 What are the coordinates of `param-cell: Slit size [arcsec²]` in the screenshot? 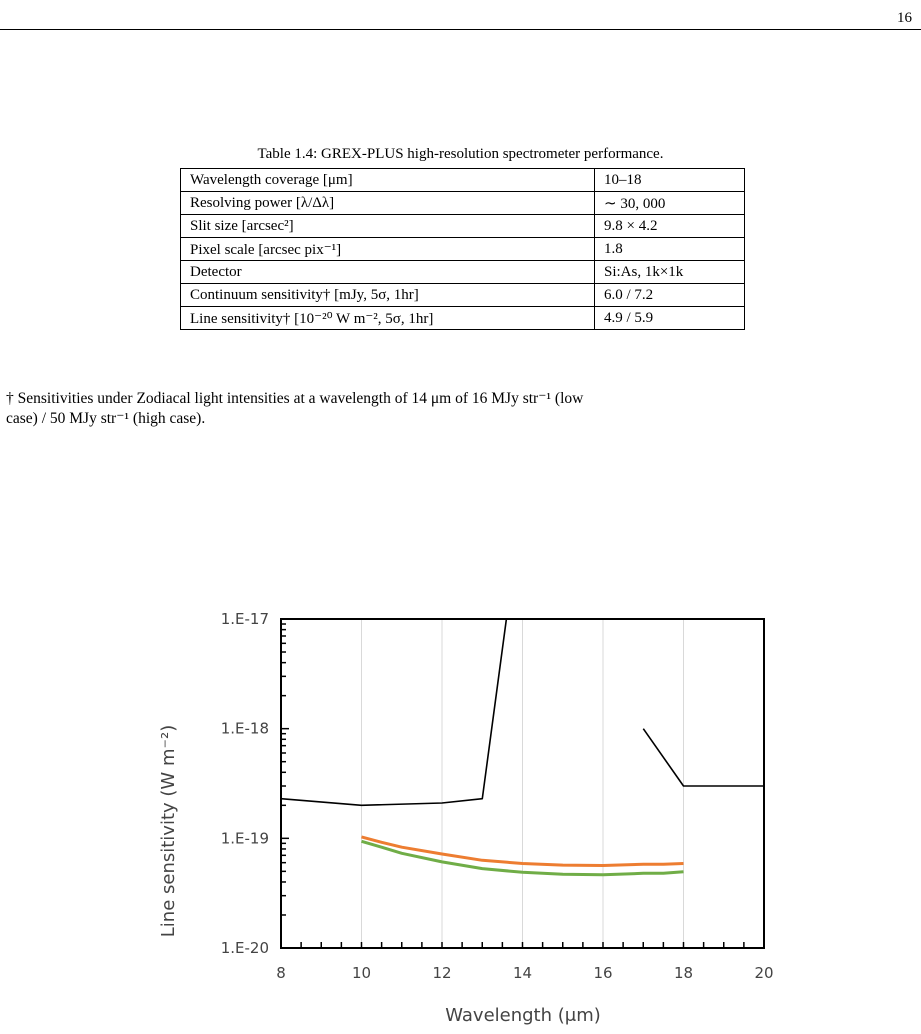 It's located at (387, 226).